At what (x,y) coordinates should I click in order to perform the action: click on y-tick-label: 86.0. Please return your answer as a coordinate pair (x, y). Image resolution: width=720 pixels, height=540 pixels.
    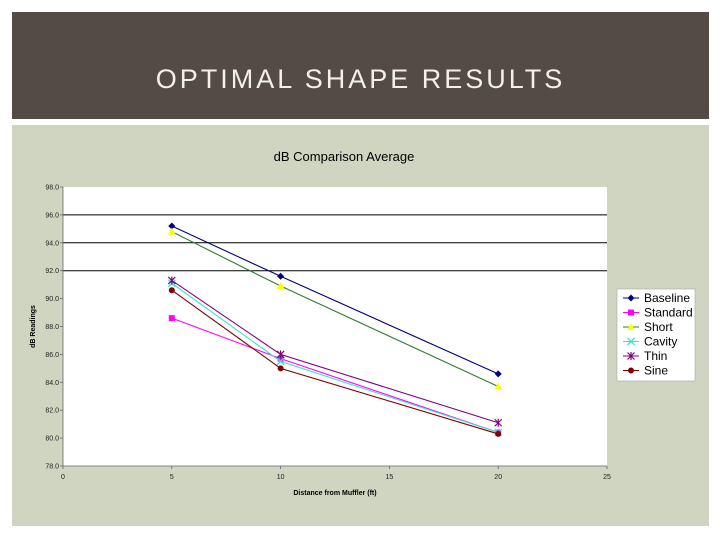
    Looking at the image, I should click on (52, 355).